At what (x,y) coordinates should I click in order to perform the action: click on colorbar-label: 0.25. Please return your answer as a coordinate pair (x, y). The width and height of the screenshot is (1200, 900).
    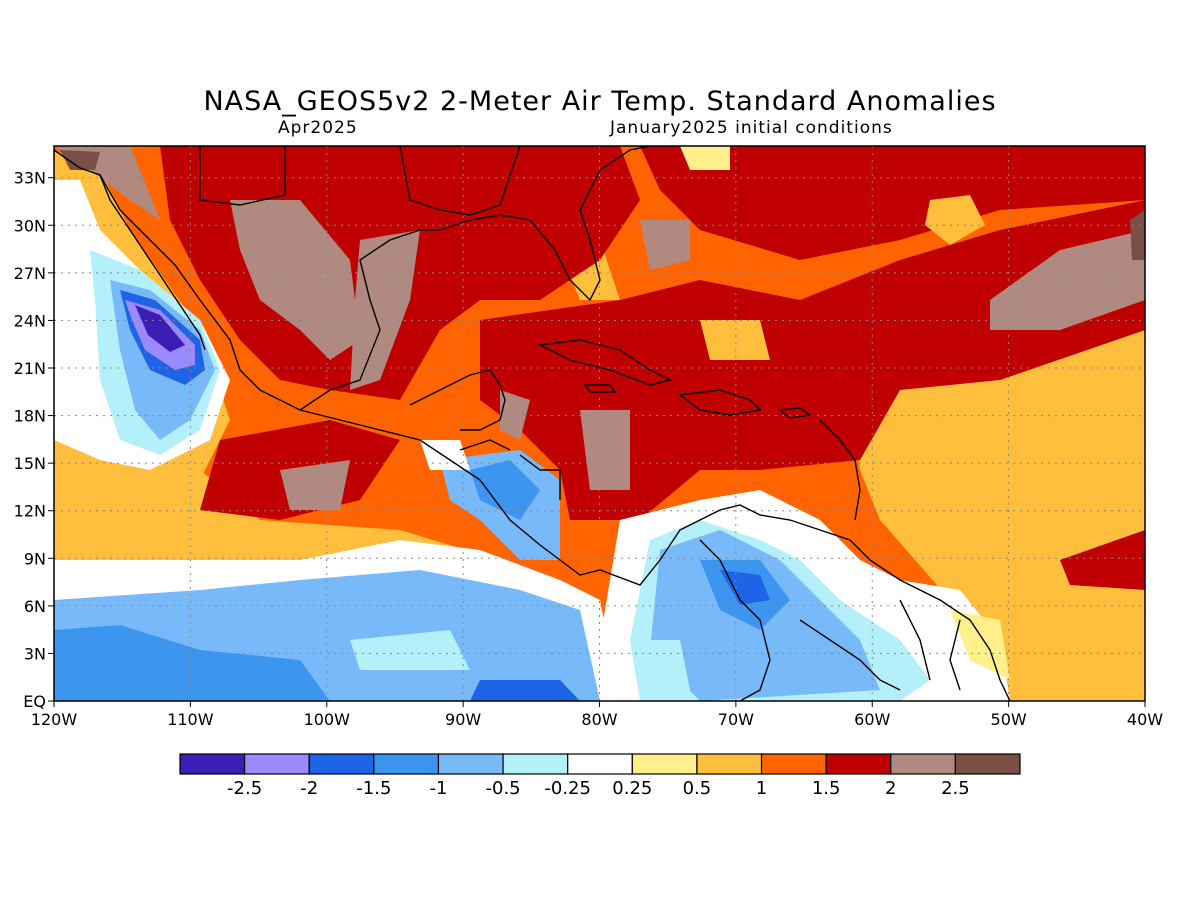
    Looking at the image, I should click on (632, 788).